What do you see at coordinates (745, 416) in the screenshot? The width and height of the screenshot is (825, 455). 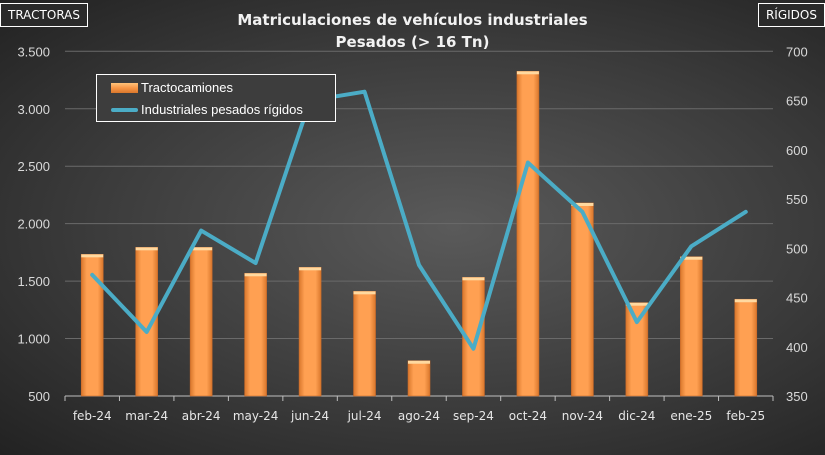 I see `x-tick-label: feb-25` at bounding box center [745, 416].